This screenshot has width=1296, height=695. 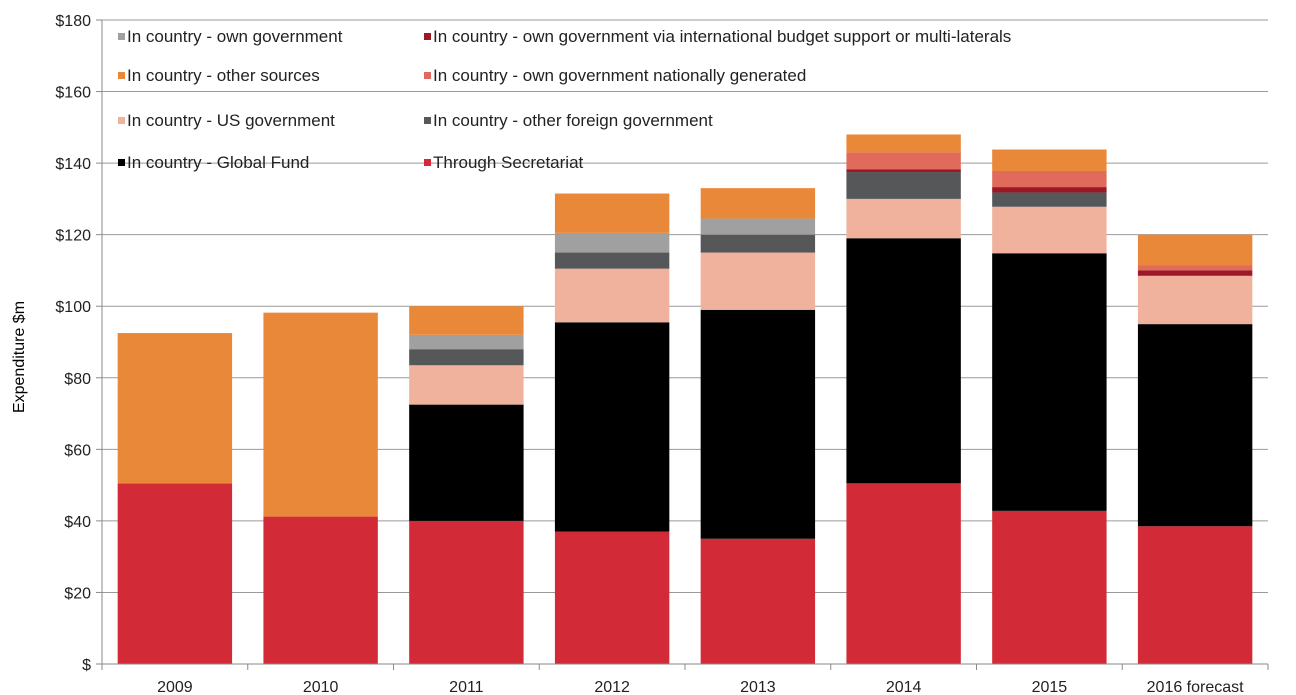 I want to click on y-tick-label: $160, so click(x=73, y=93).